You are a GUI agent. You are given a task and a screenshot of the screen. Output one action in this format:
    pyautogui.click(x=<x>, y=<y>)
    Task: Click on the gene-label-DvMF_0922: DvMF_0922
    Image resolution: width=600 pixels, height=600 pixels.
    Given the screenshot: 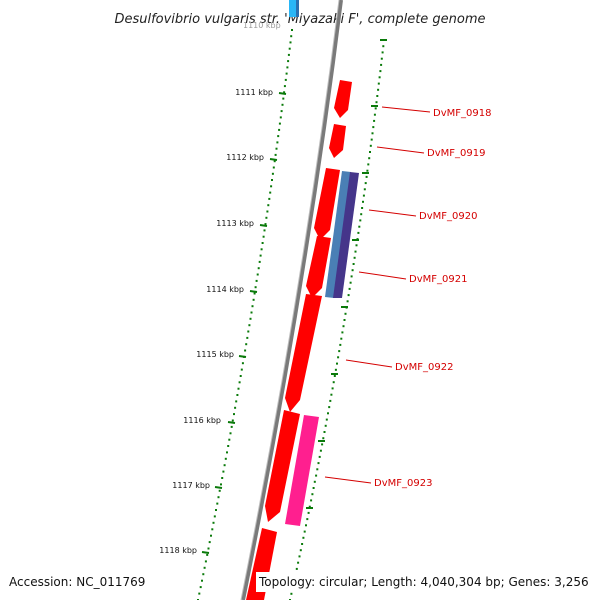 What is the action you would take?
    pyautogui.click(x=424, y=367)
    